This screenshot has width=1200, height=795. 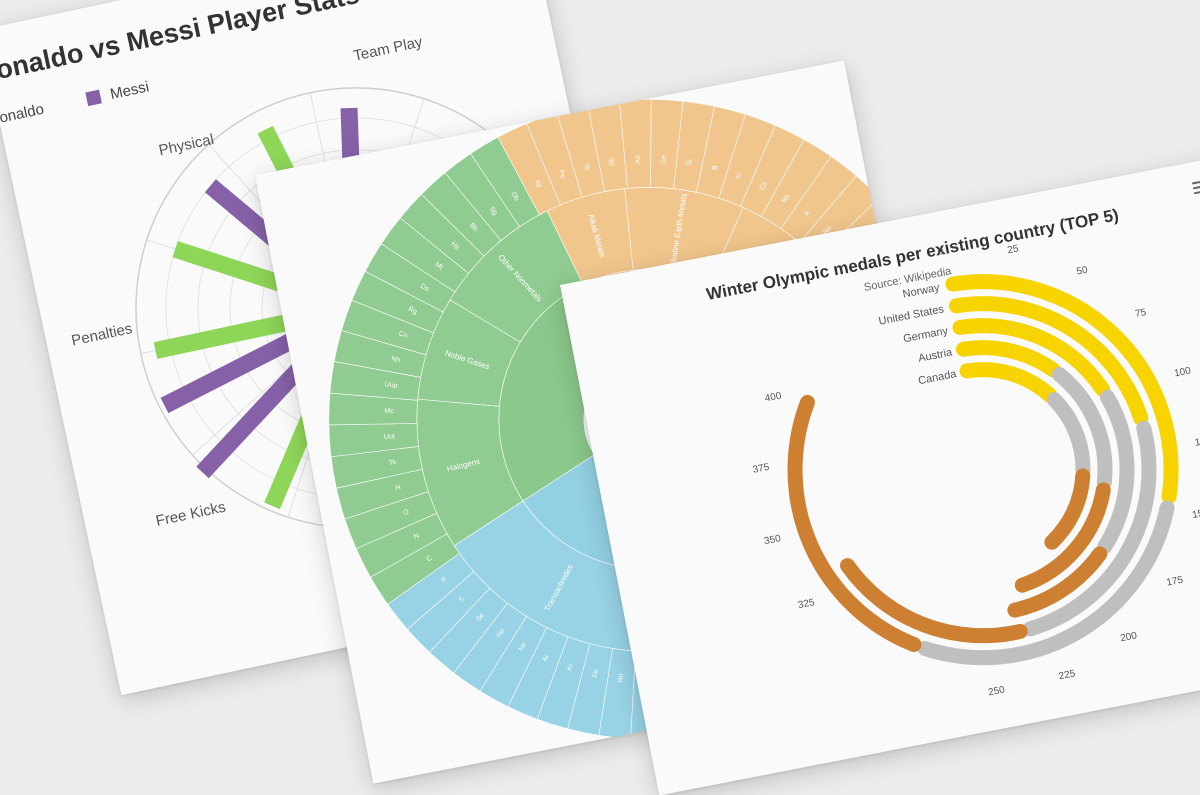 I want to click on sunburst-outer-label: Rg, so click(x=412, y=311).